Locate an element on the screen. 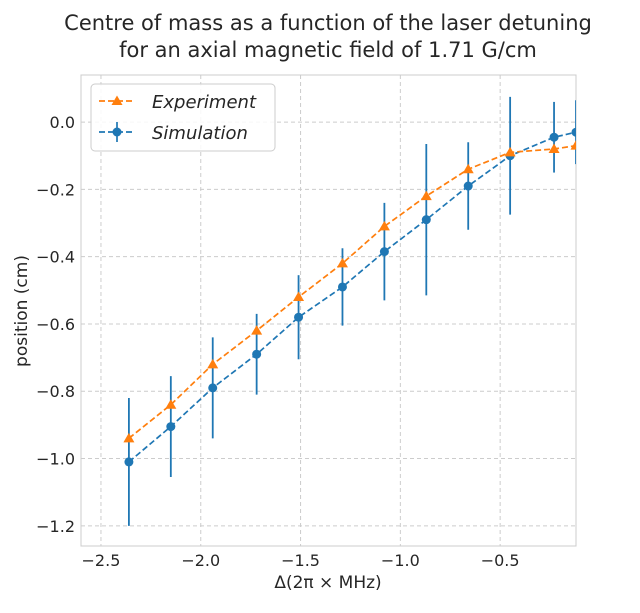  x-tick-label: −1.5 is located at coordinates (300, 560).